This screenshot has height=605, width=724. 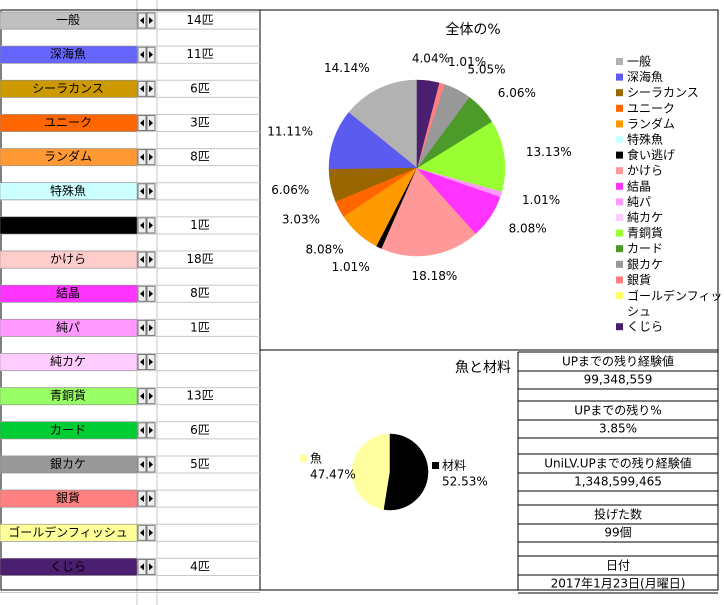 I want to click on legend-label: 純パ, so click(x=639, y=202).